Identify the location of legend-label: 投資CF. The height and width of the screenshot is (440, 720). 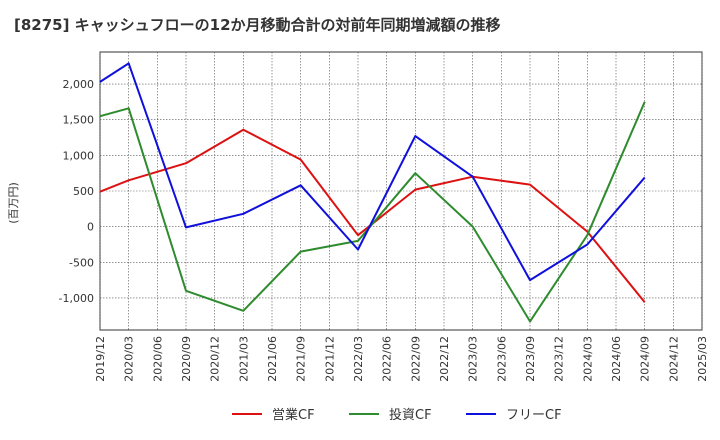
(410, 415).